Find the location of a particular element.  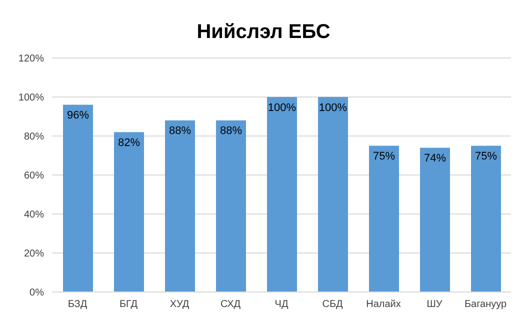

chart-title: Нийслэл ЕБС is located at coordinates (264, 32).